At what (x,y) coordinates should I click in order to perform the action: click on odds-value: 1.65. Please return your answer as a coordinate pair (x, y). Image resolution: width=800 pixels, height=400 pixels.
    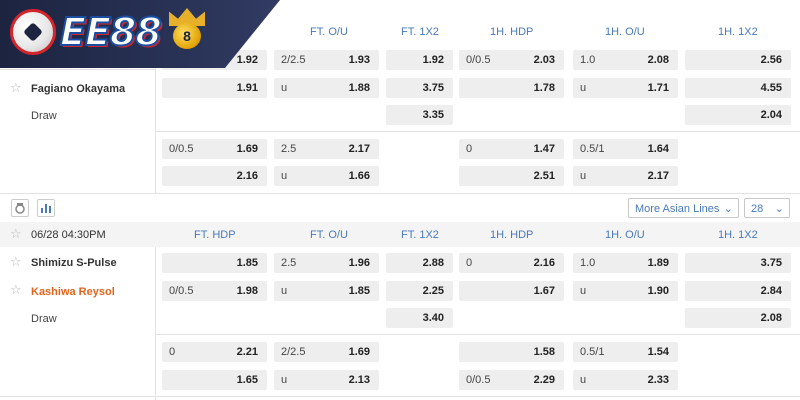
    Looking at the image, I should click on (247, 380).